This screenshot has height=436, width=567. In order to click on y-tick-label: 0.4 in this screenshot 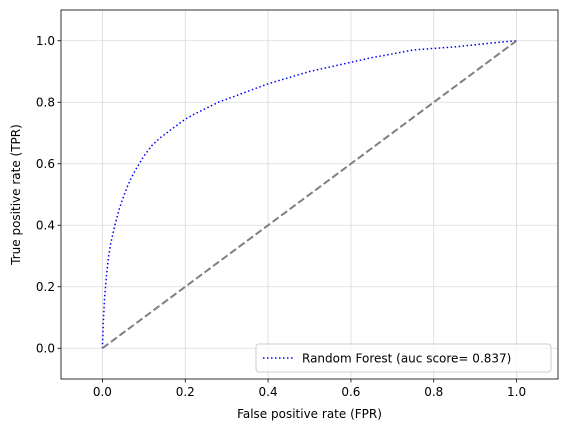, I will do `click(45, 226)`.